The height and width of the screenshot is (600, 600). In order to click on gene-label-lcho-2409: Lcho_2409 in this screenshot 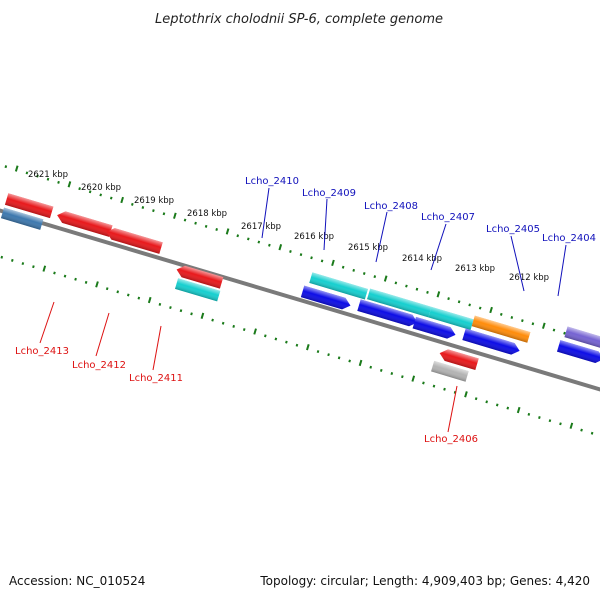, I will do `click(329, 193)`.